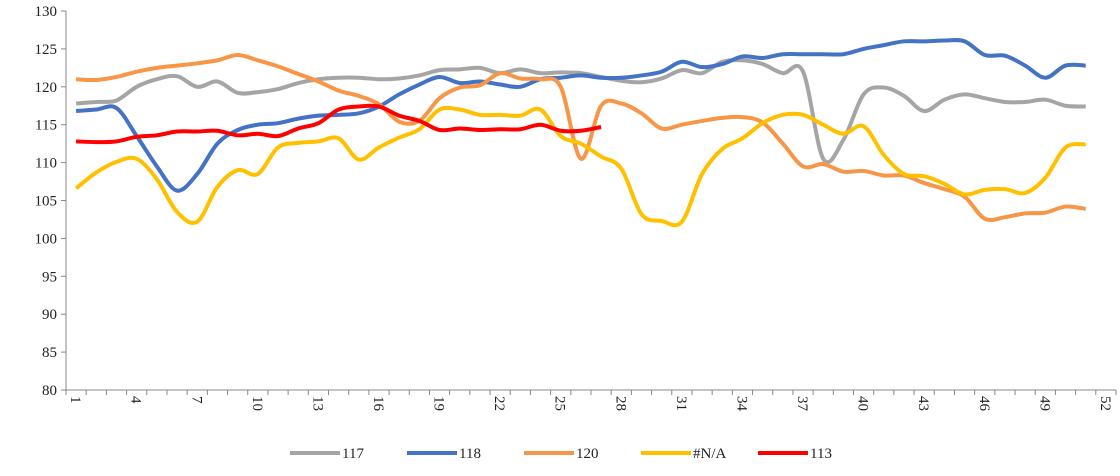 Image resolution: width=1120 pixels, height=476 pixels. Describe the element at coordinates (46, 202) in the screenshot. I see `y-tick-label: 105` at that location.